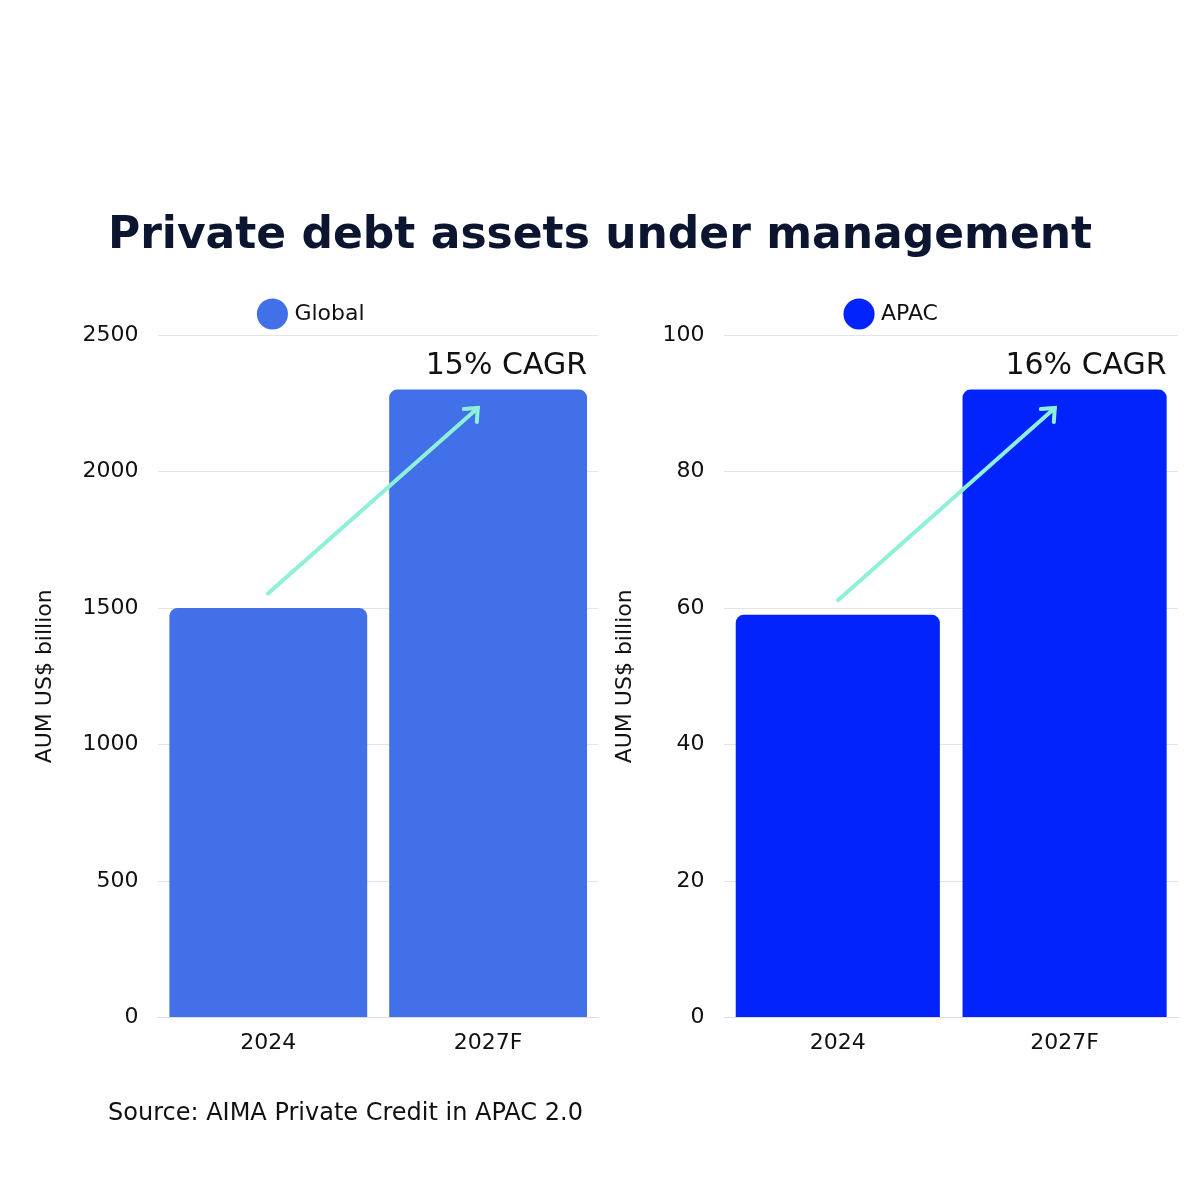 The height and width of the screenshot is (1200, 1200). Describe the element at coordinates (909, 312) in the screenshot. I see `legend-label: APAC` at that location.